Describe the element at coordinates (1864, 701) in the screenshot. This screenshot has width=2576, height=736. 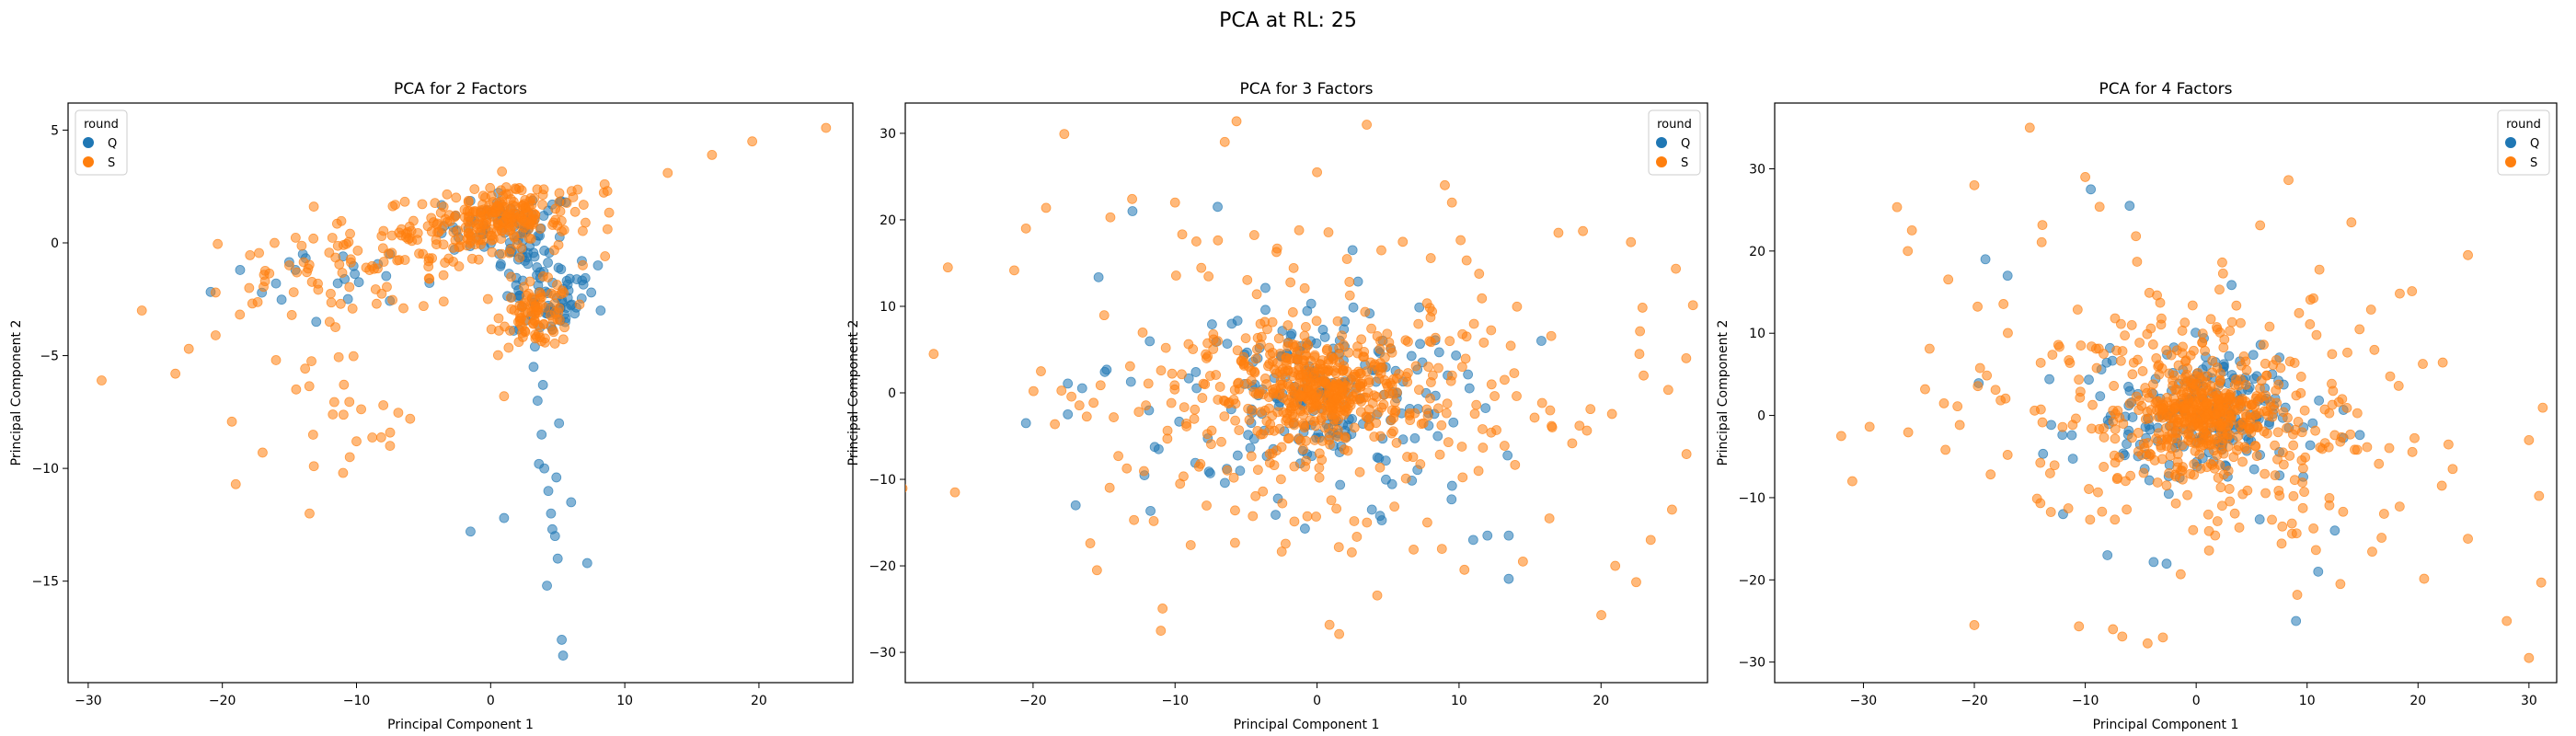
I see `x-tick-label: −30` at that location.